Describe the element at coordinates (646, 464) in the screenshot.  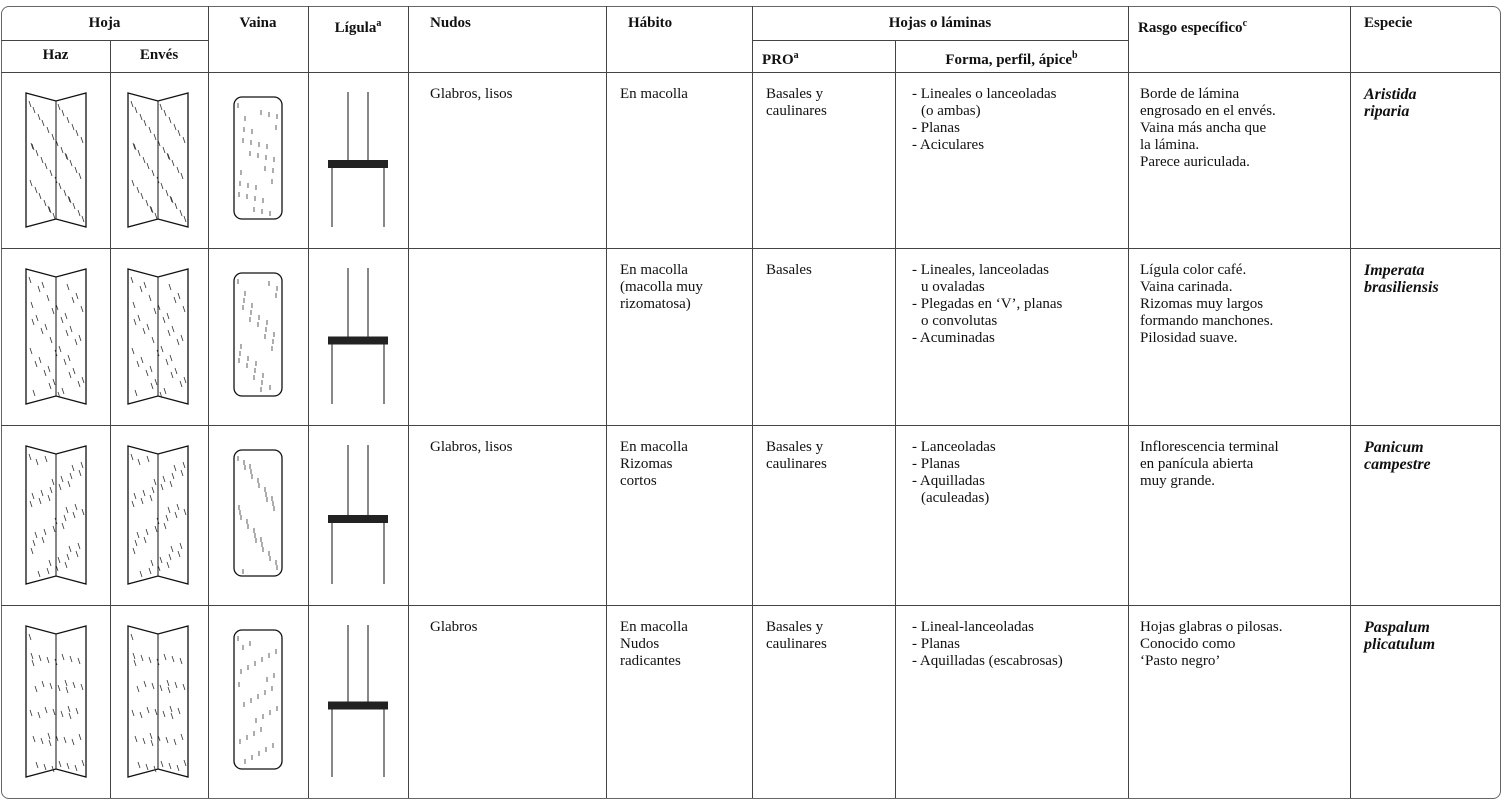
I see `habito-text: Rizomas` at that location.